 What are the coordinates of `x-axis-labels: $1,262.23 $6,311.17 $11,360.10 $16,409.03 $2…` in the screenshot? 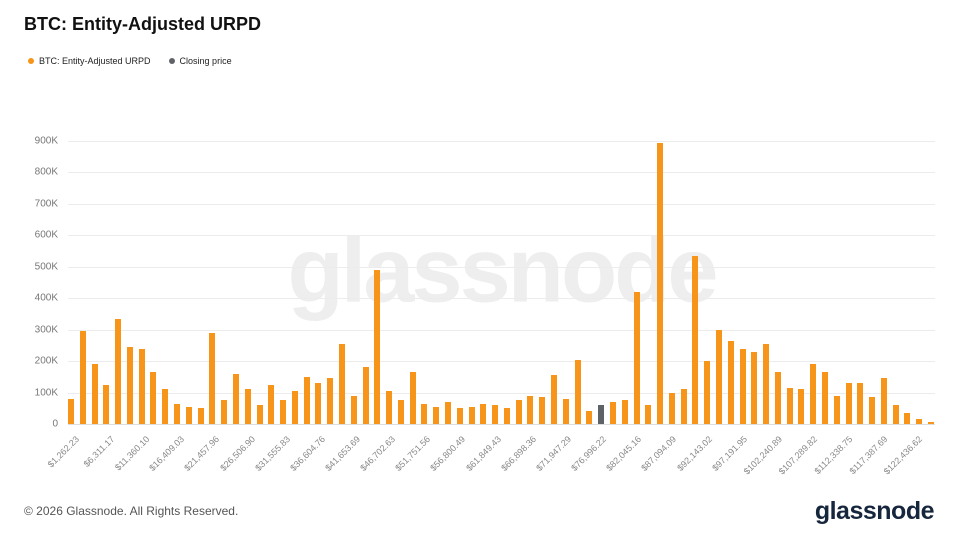 It's located at (490, 459).